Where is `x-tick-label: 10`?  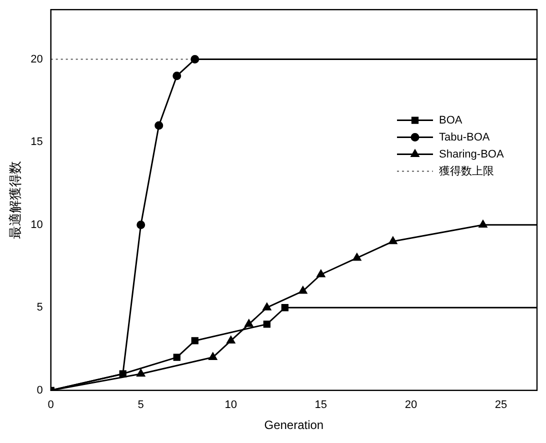 x-tick-label: 10 is located at coordinates (231, 405).